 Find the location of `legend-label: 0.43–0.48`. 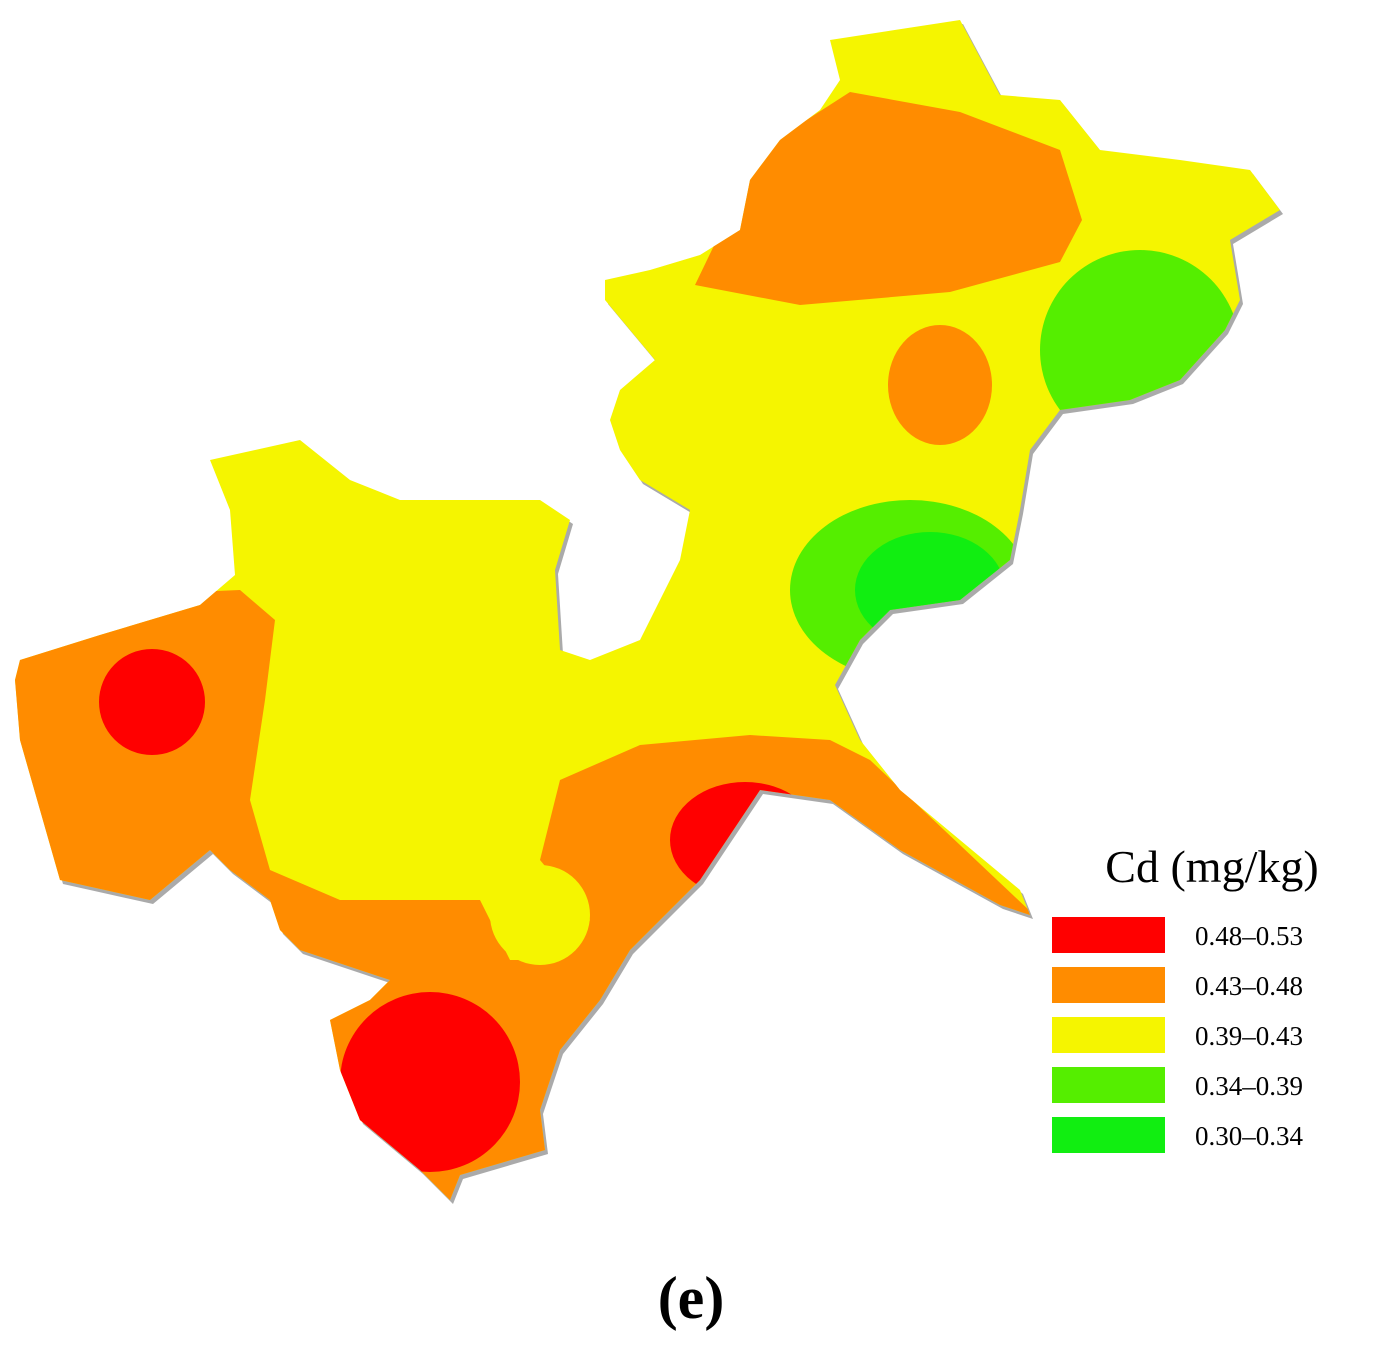

legend-label: 0.43–0.48 is located at coordinates (1249, 986).